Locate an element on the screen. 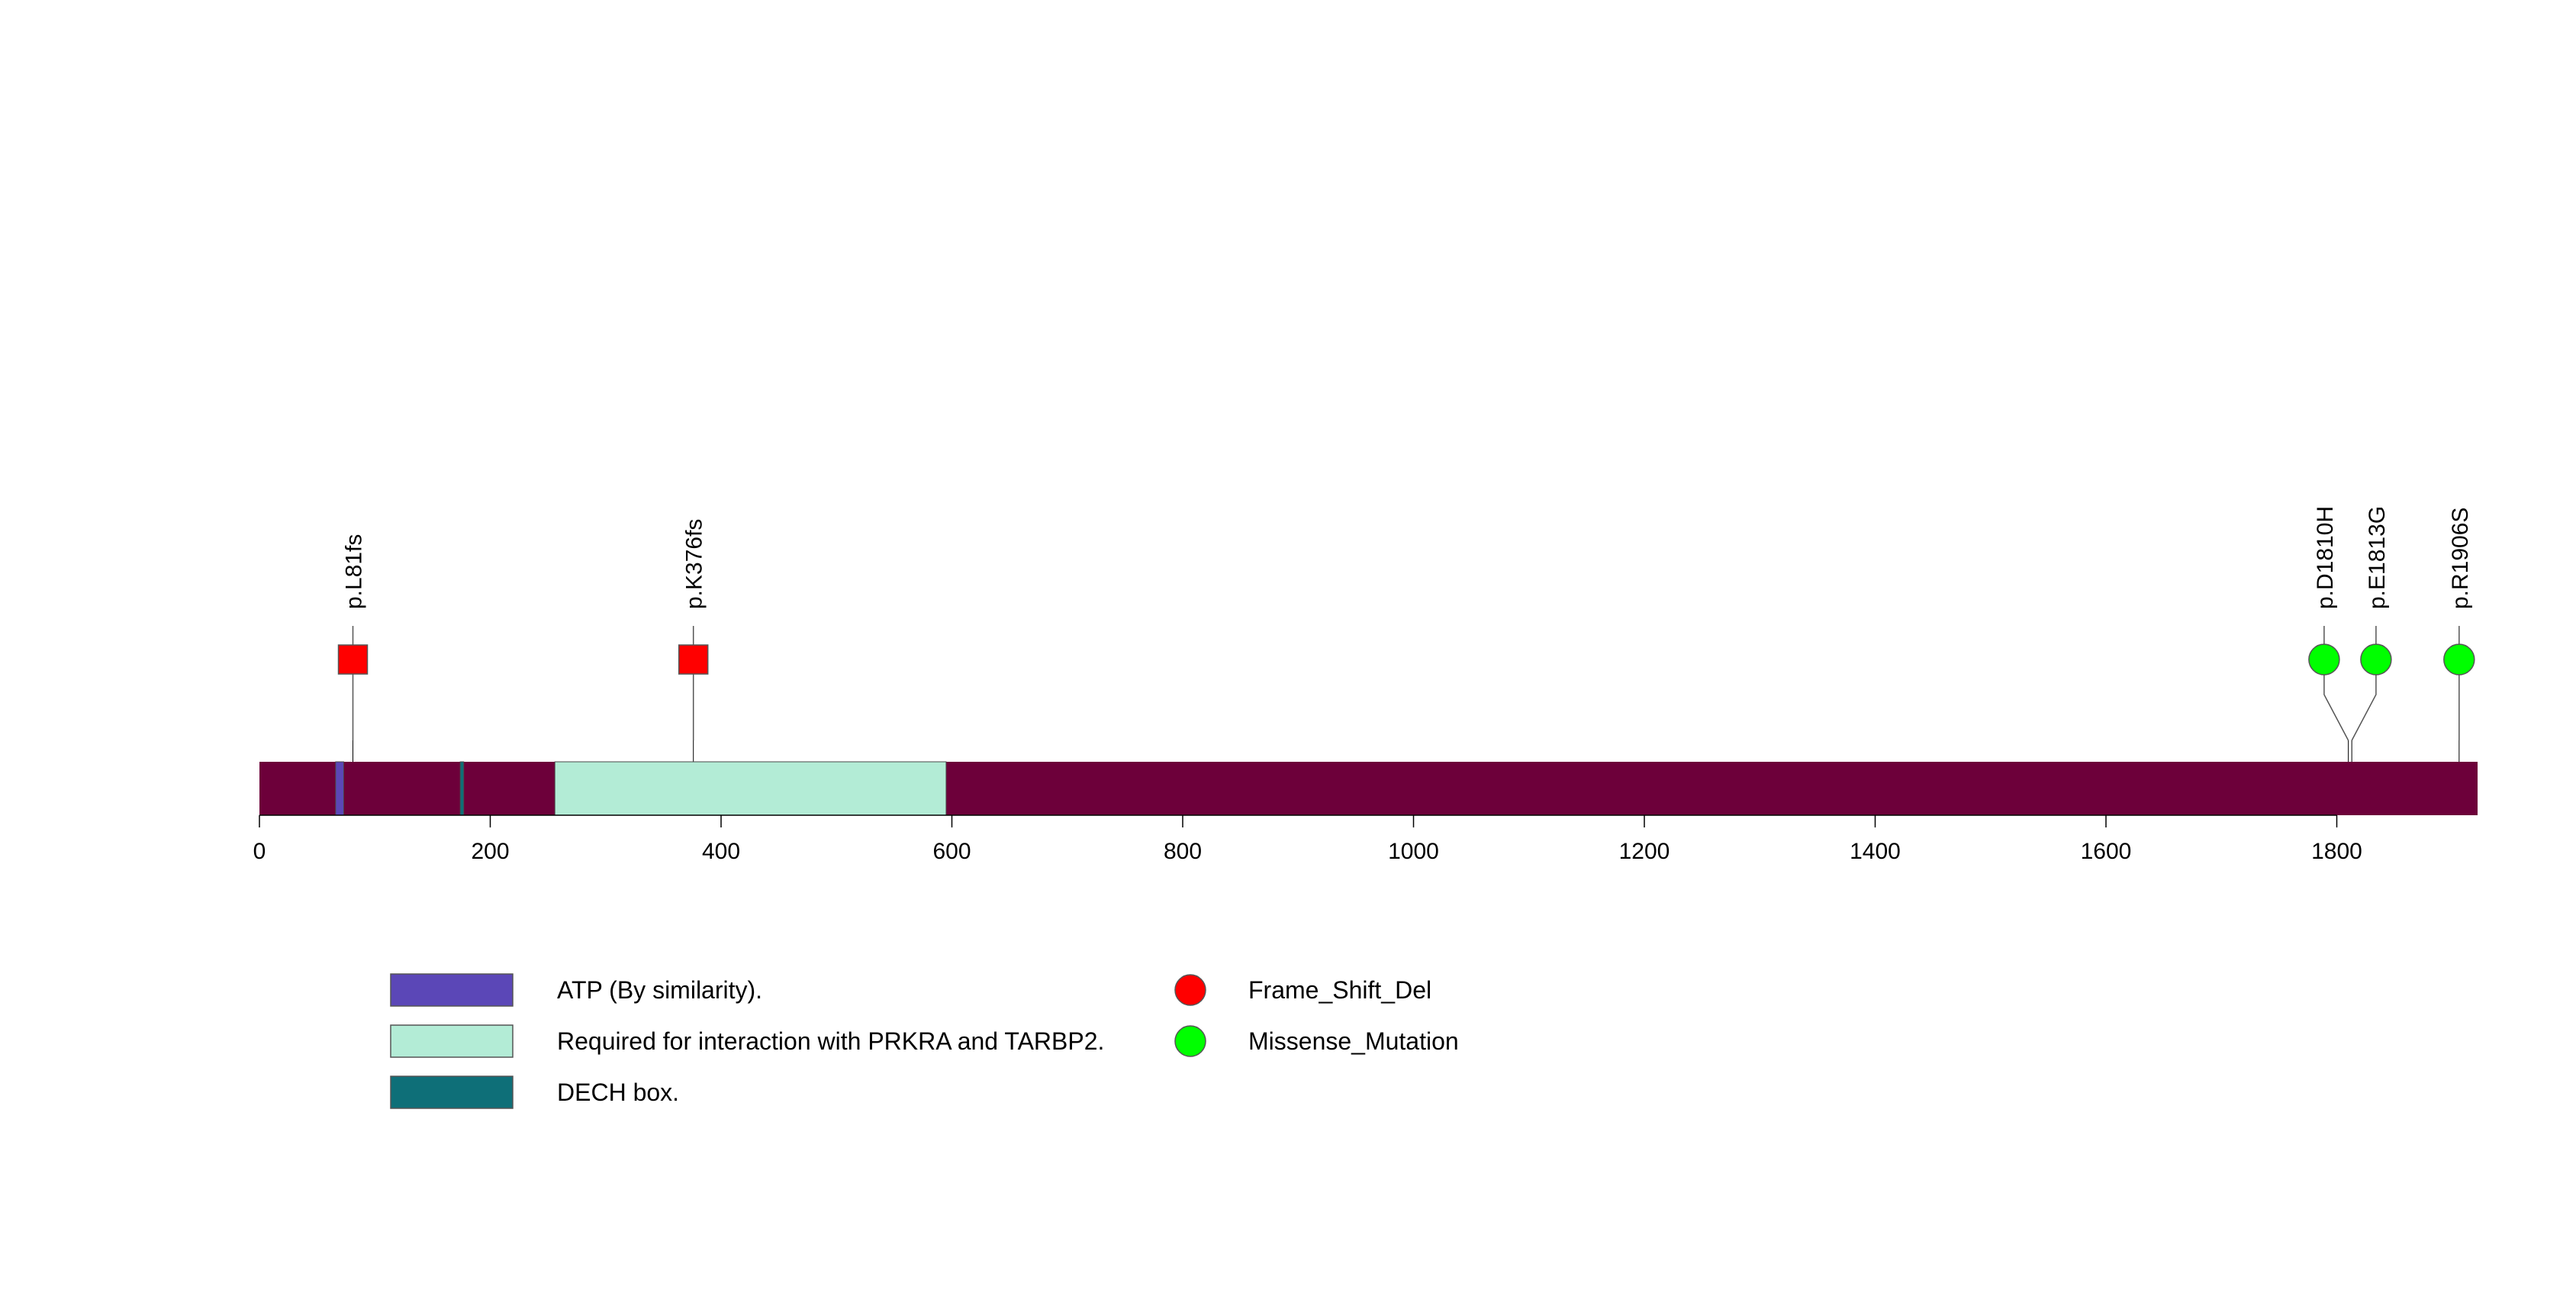  x-tick-label-5: 1000 is located at coordinates (1413, 851).